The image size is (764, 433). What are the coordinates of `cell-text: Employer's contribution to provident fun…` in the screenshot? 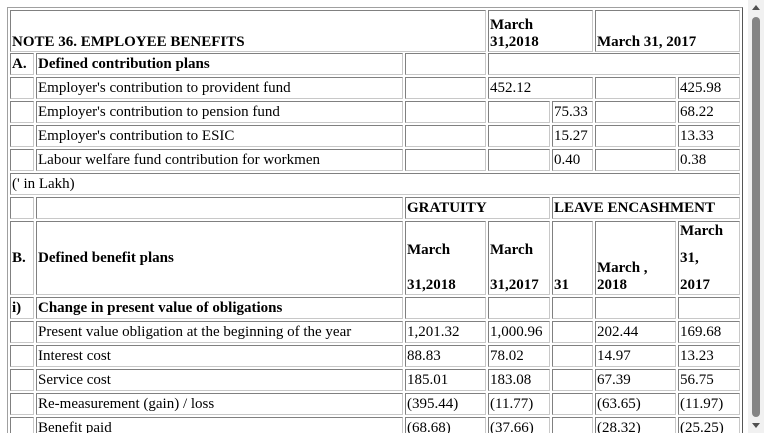 It's located at (164, 87).